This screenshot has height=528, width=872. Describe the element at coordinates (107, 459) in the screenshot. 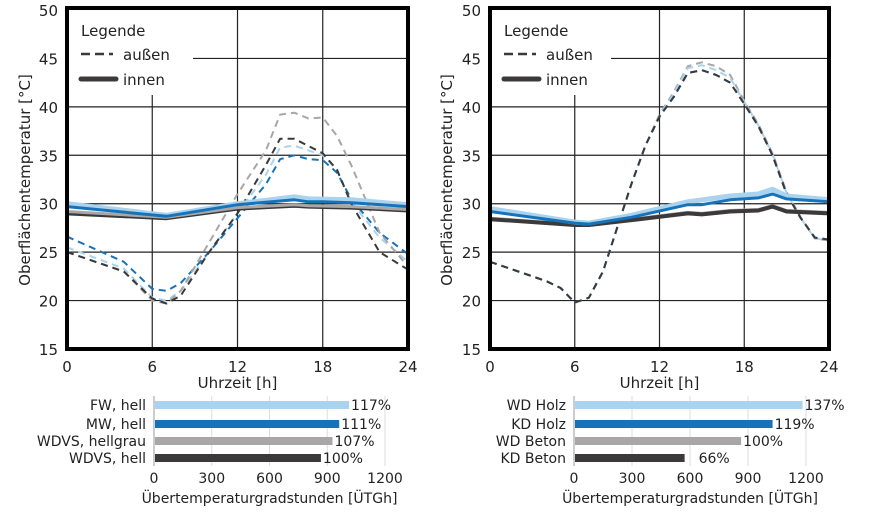

I see `bar-category-label: WDVS, hell` at that location.